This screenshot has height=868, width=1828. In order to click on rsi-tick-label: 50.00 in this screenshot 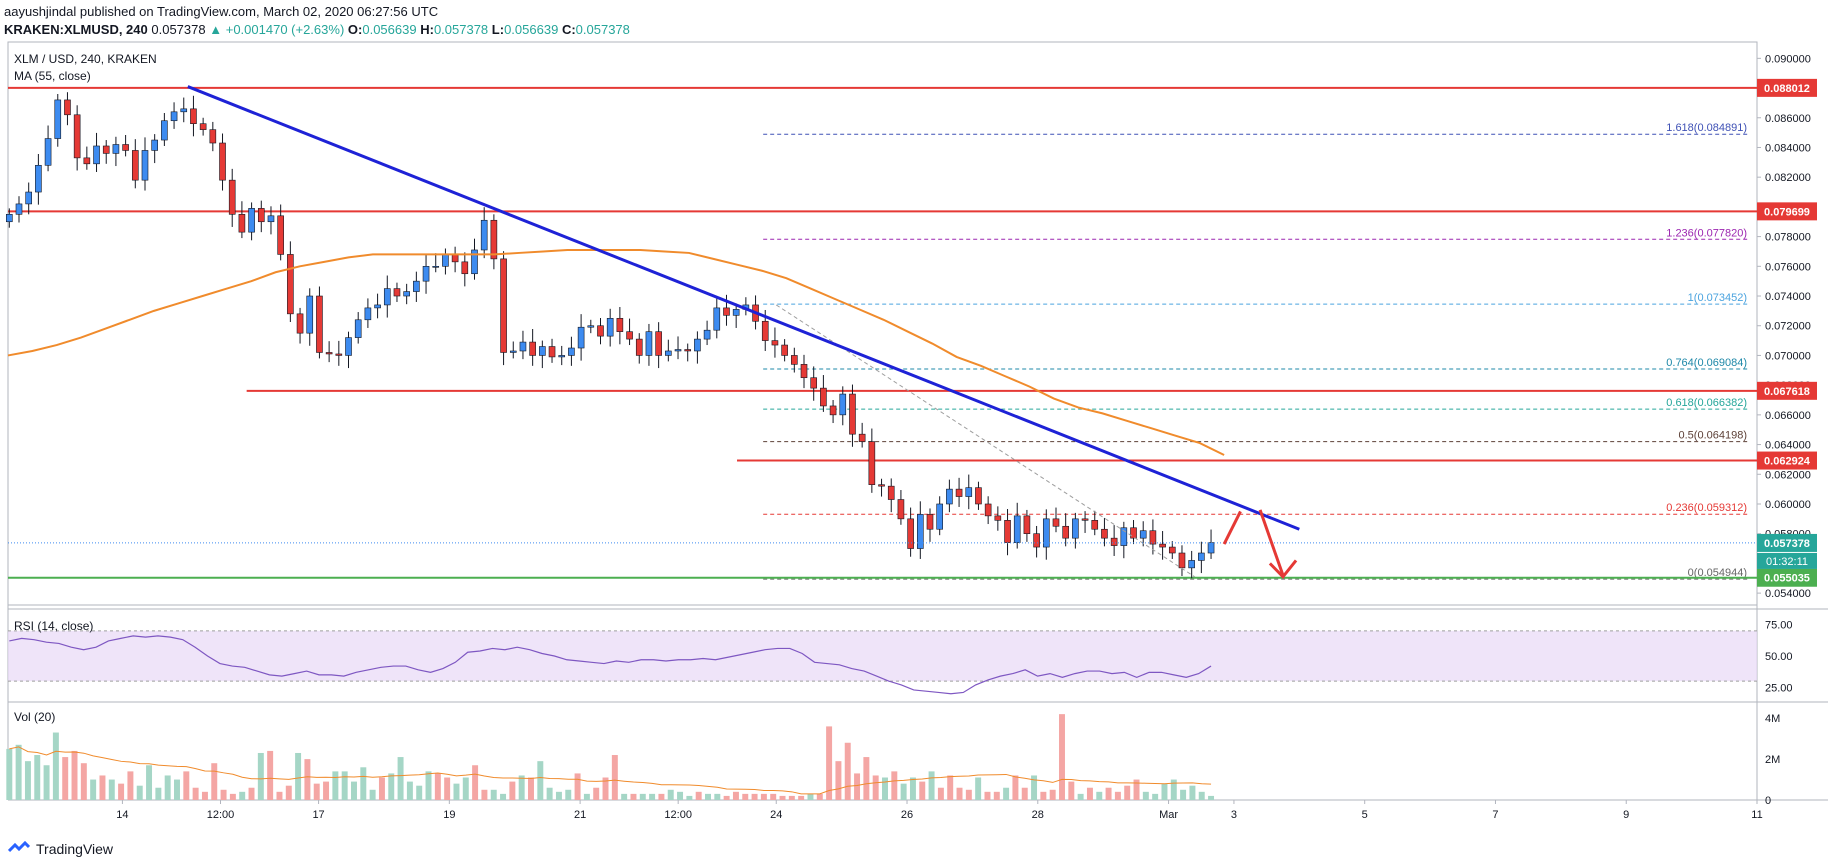, I will do `click(1779, 657)`.